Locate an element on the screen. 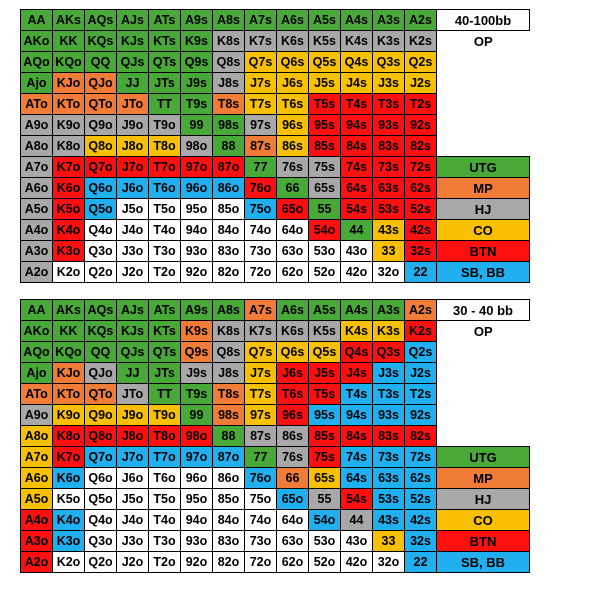  hand-cell: A6o is located at coordinates (36, 478).